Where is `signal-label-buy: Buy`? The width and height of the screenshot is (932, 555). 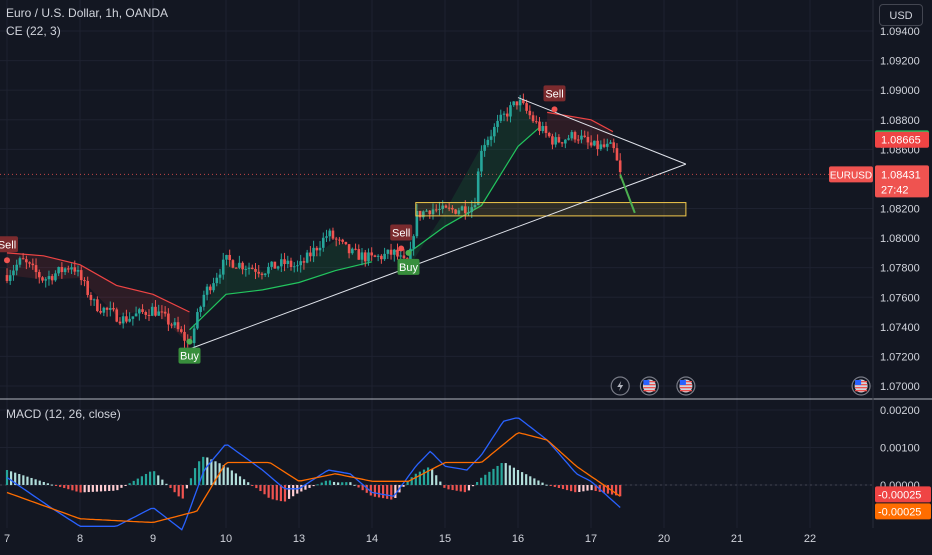
signal-label-buy: Buy is located at coordinates (189, 357).